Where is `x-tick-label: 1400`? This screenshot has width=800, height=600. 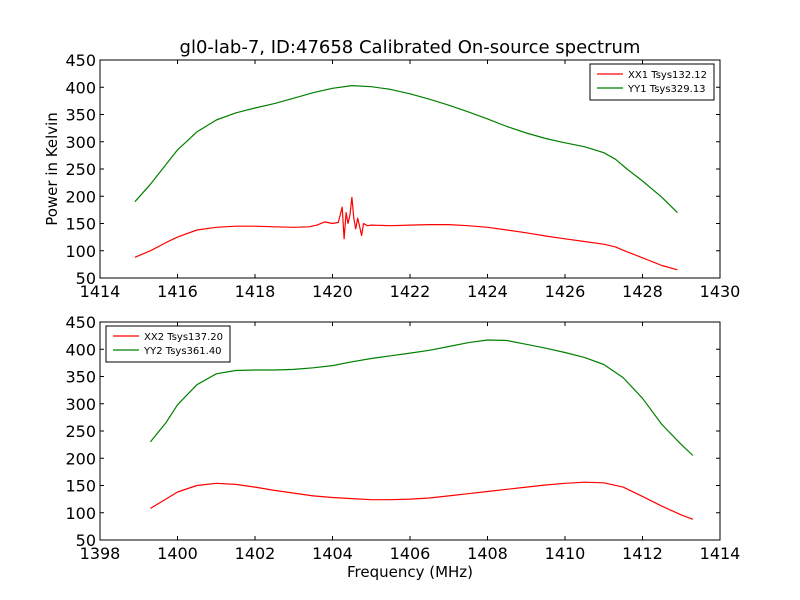 x-tick-label: 1400 is located at coordinates (177, 553).